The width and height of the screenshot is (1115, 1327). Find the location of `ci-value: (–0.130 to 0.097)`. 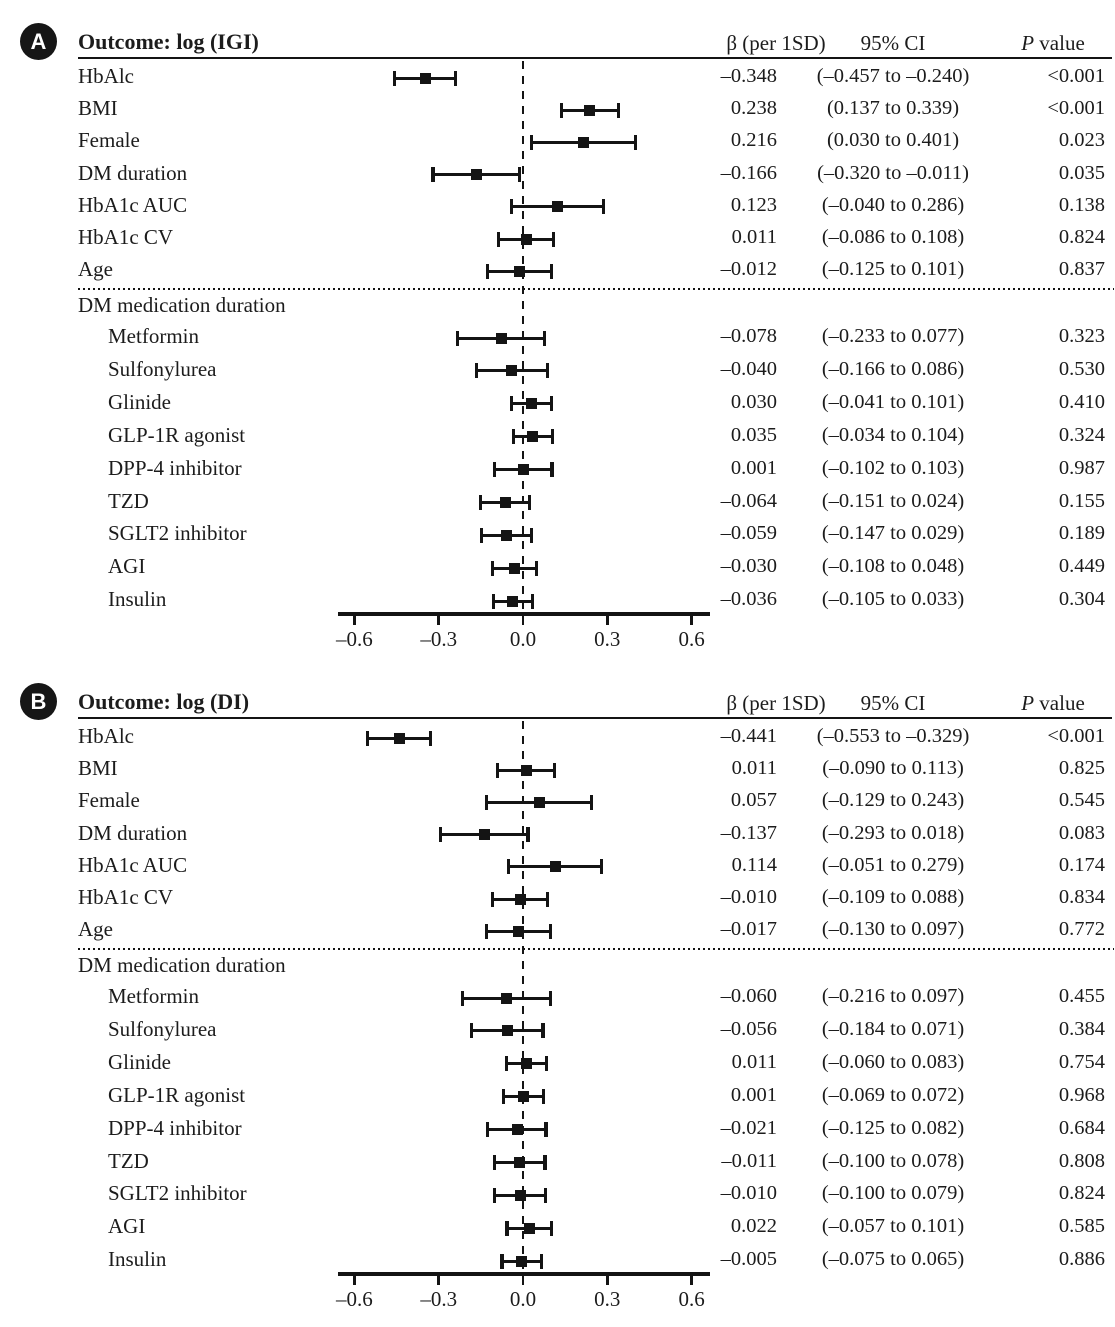

ci-value: (–0.130 to 0.097) is located at coordinates (893, 929).